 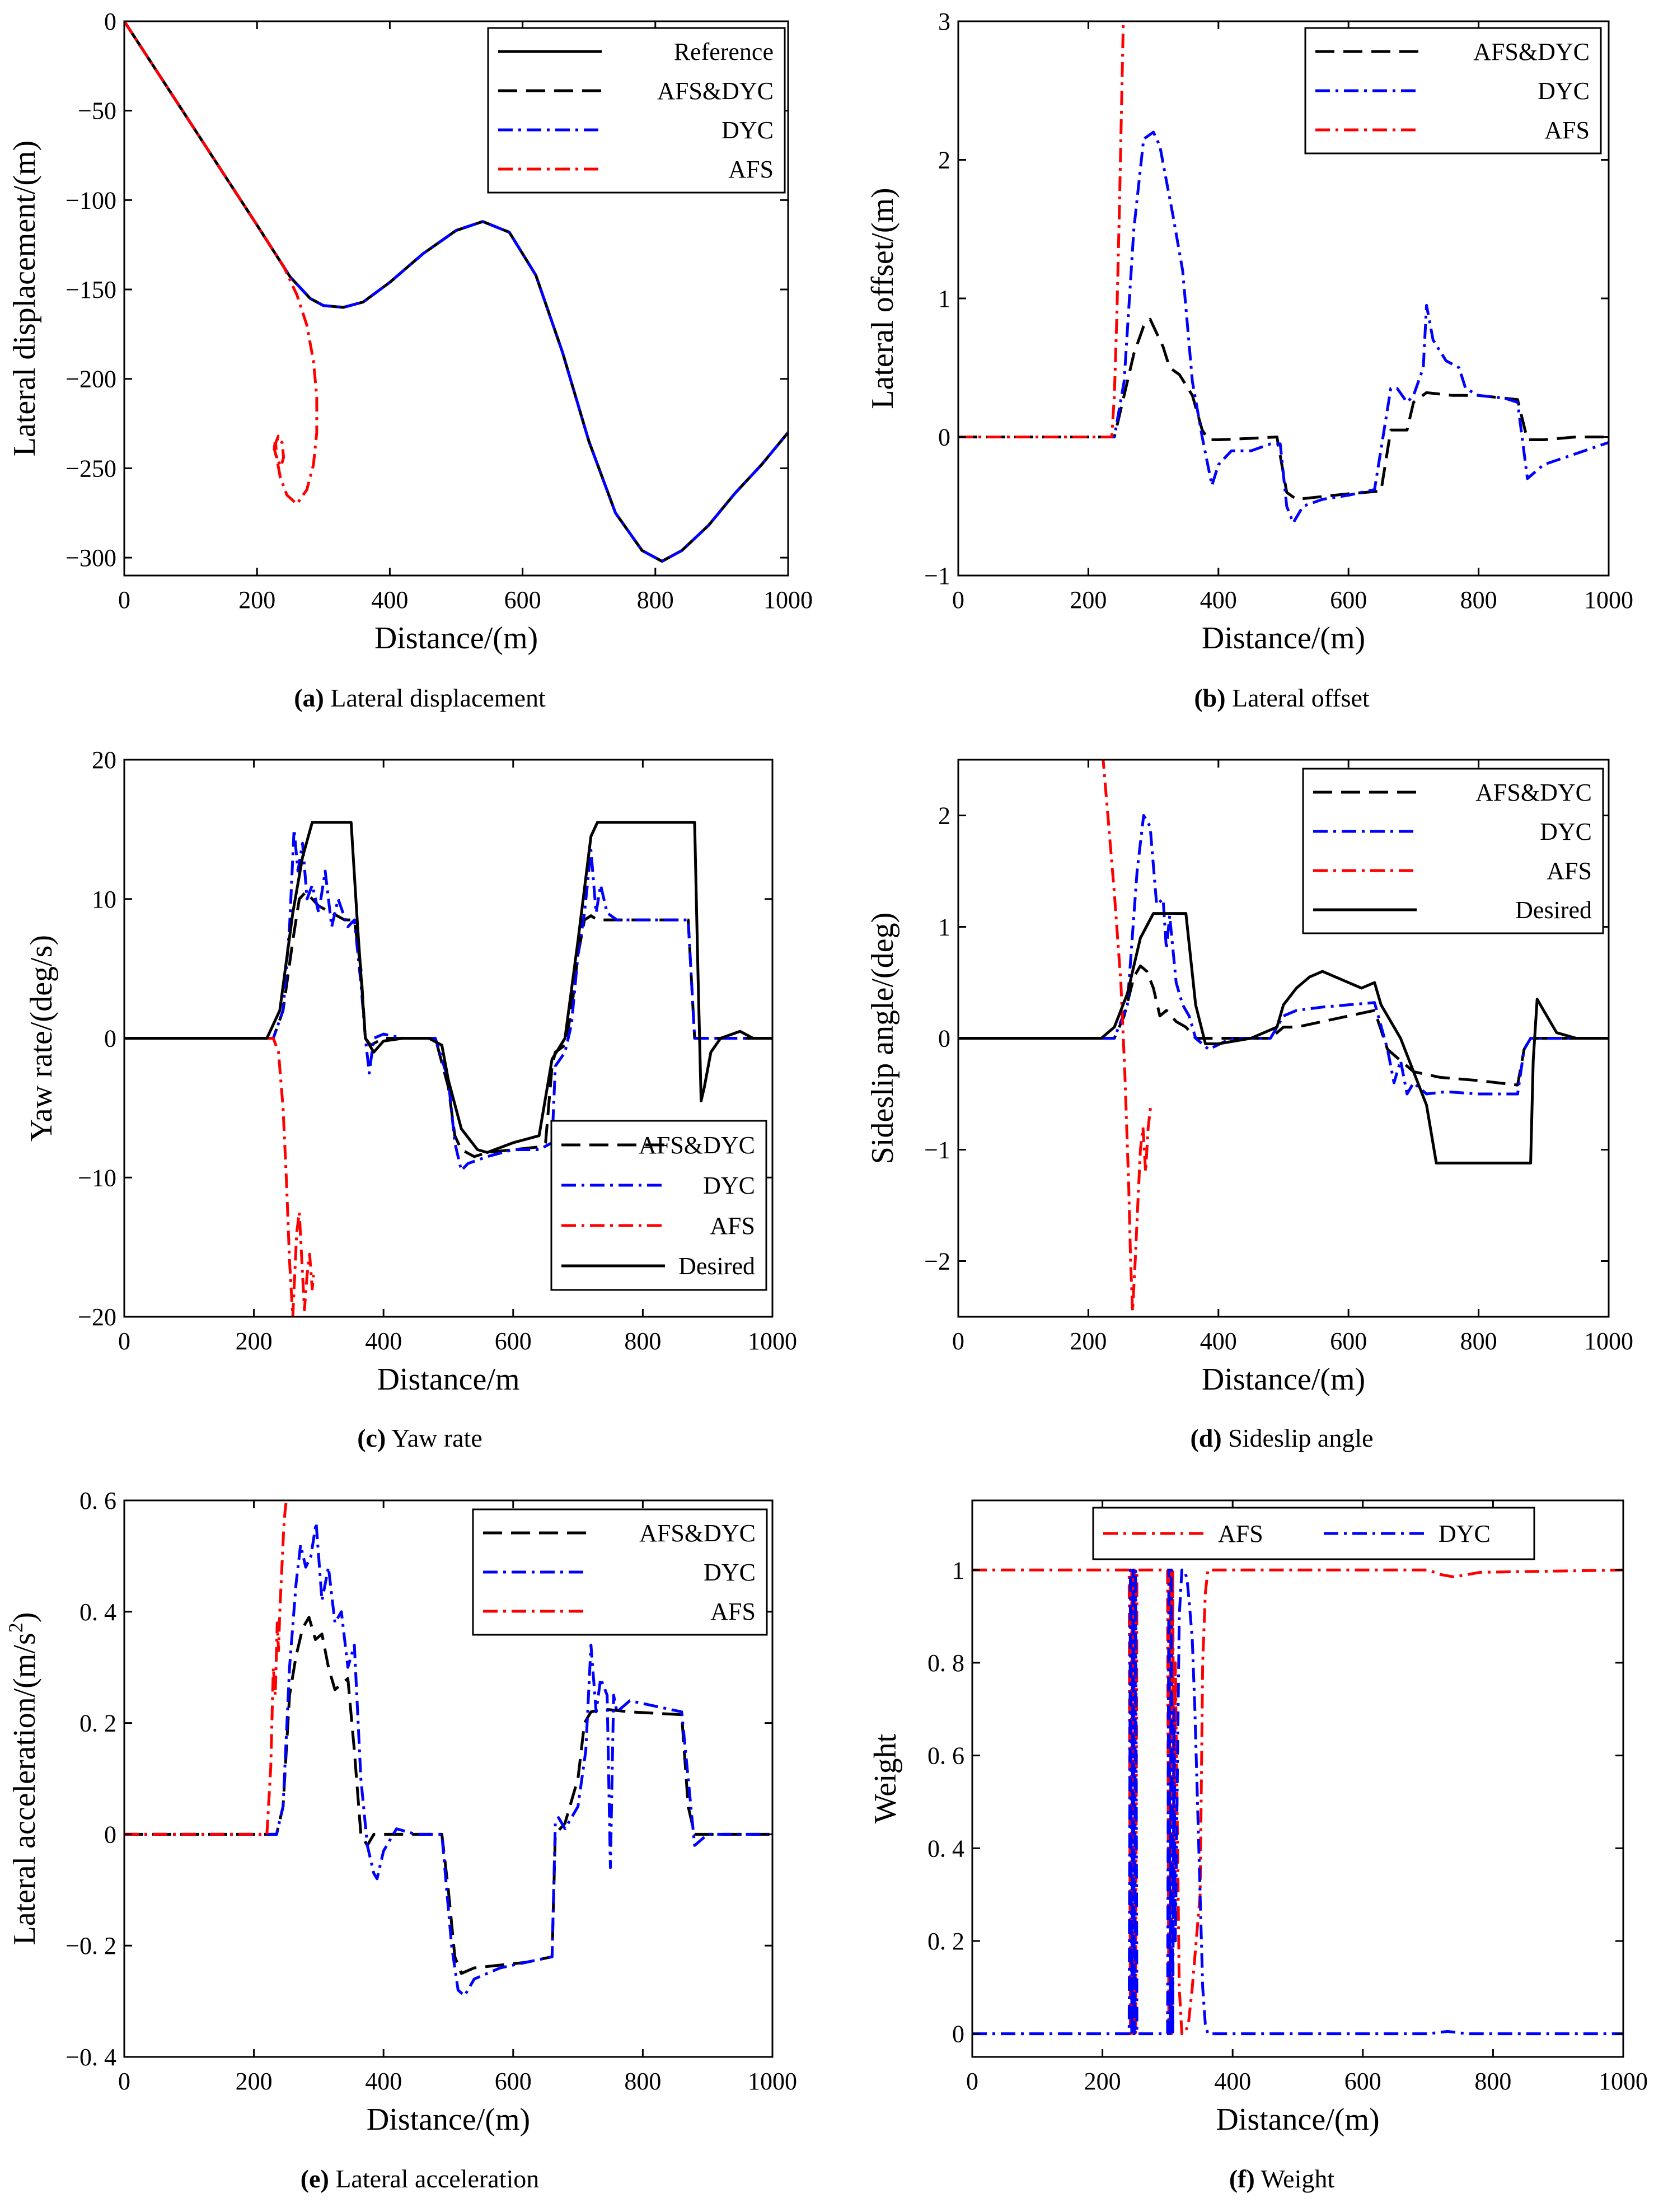 I want to click on panel-caption: (b) Lateral offset, so click(x=1282, y=698).